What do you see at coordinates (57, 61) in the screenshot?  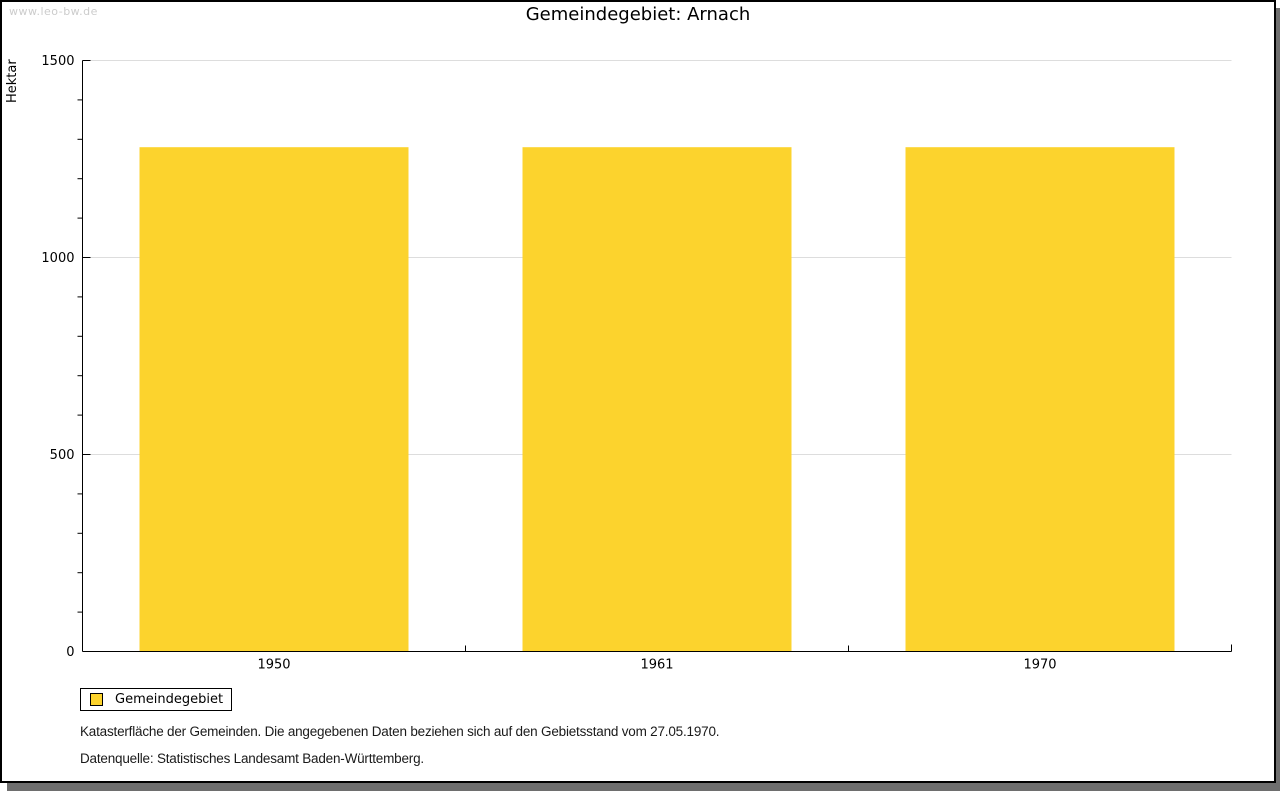 I see `y-tick-label: 1500` at bounding box center [57, 61].